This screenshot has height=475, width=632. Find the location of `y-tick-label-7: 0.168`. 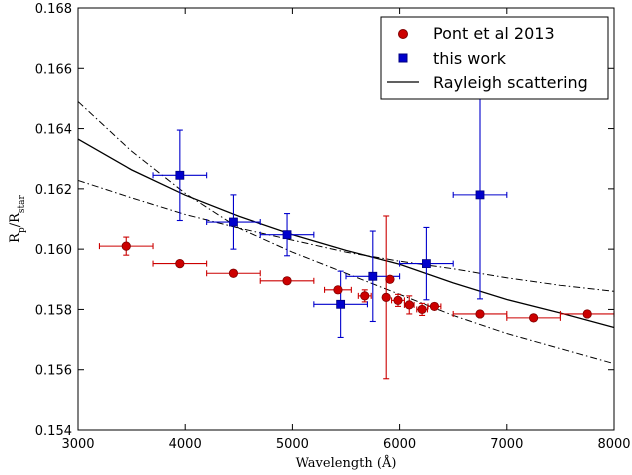

y-tick-label-7: 0.168 is located at coordinates (53, 9).